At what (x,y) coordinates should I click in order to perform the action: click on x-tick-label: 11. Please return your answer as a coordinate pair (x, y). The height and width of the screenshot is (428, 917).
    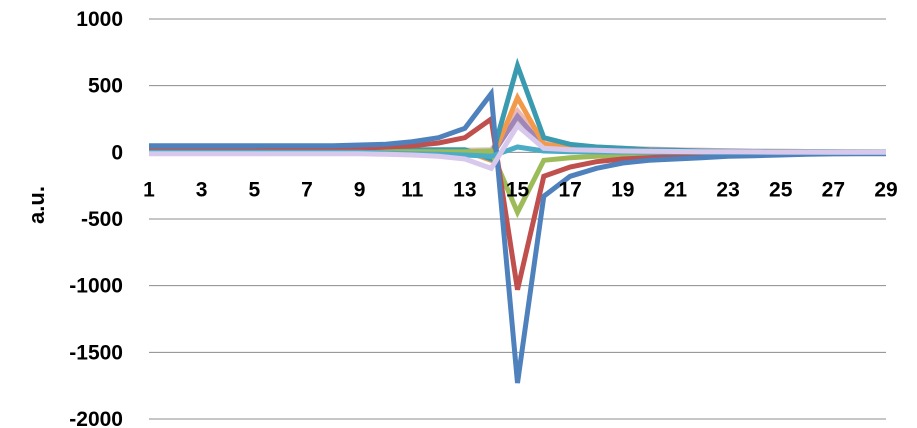
    Looking at the image, I should click on (412, 189).